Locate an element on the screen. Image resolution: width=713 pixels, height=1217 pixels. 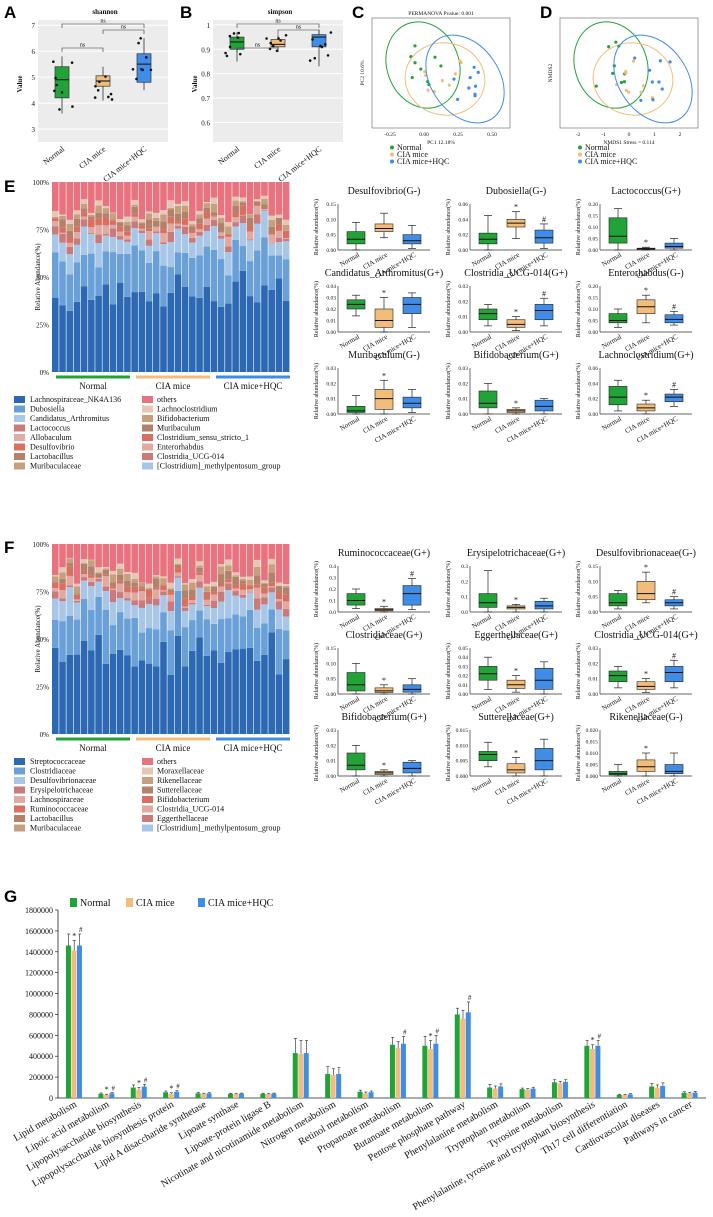
legend-label: Muribaculaceae is located at coordinates (56, 466).